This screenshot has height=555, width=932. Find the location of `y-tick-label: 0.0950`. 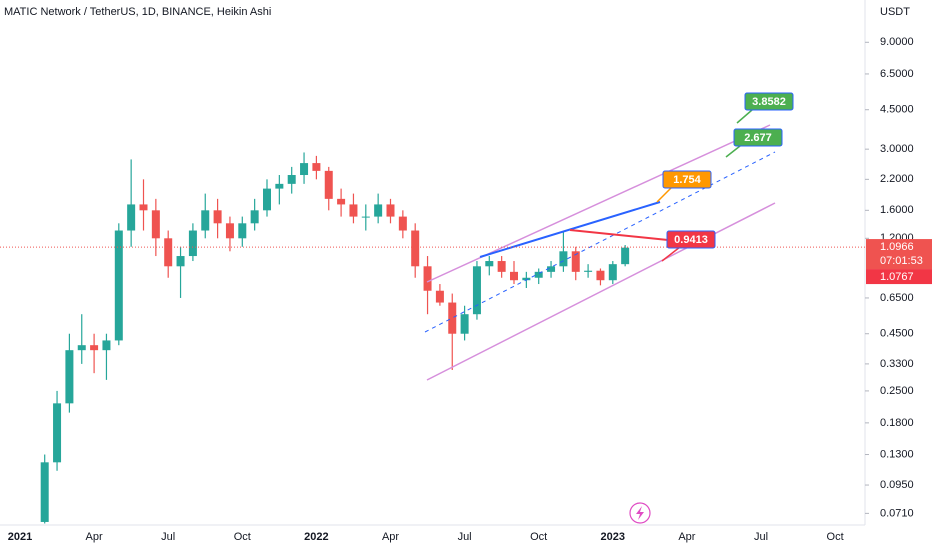

y-tick-label: 0.0950 is located at coordinates (897, 485).